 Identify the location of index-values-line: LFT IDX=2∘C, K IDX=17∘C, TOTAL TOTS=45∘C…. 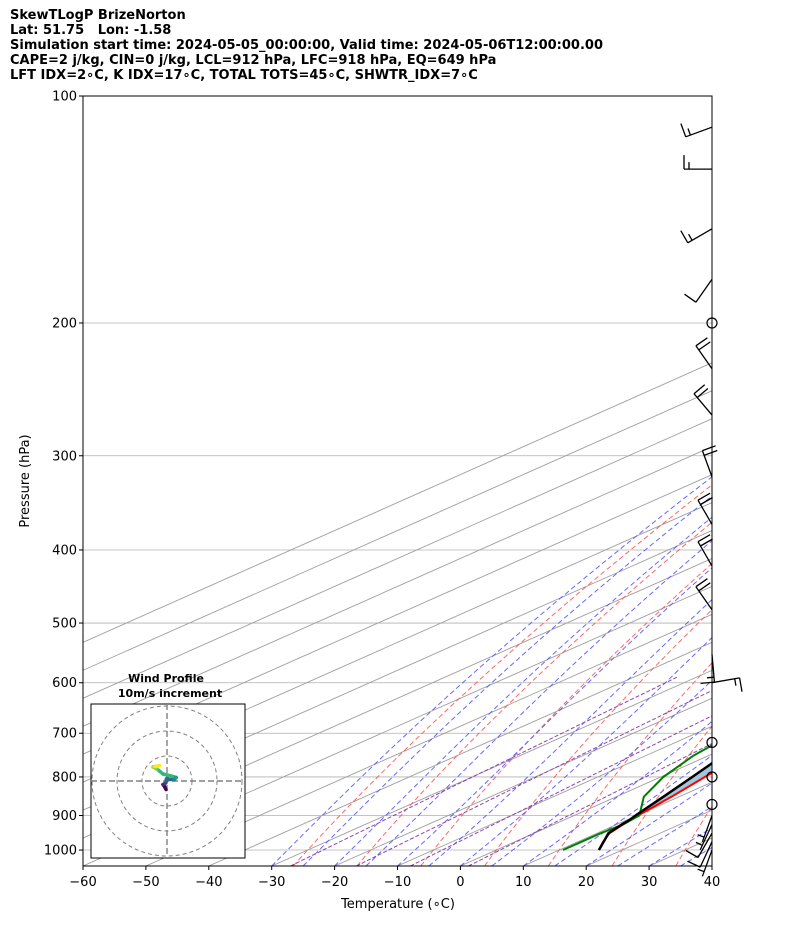
(244, 75).